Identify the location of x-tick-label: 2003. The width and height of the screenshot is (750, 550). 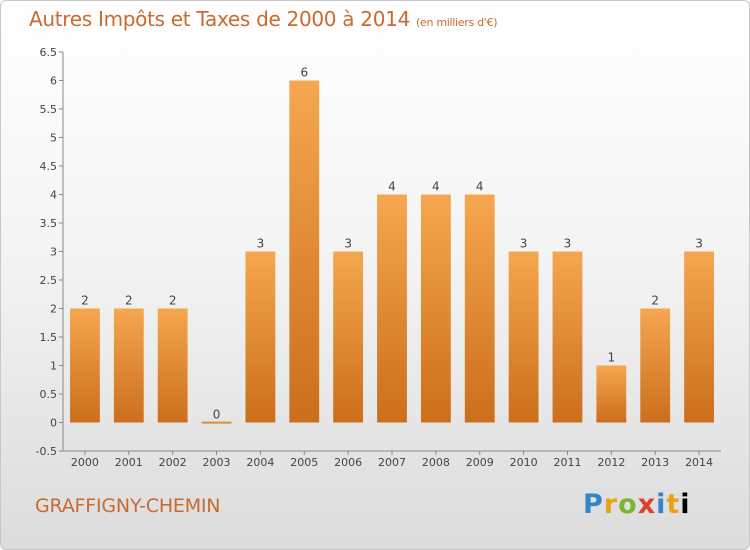
(217, 462).